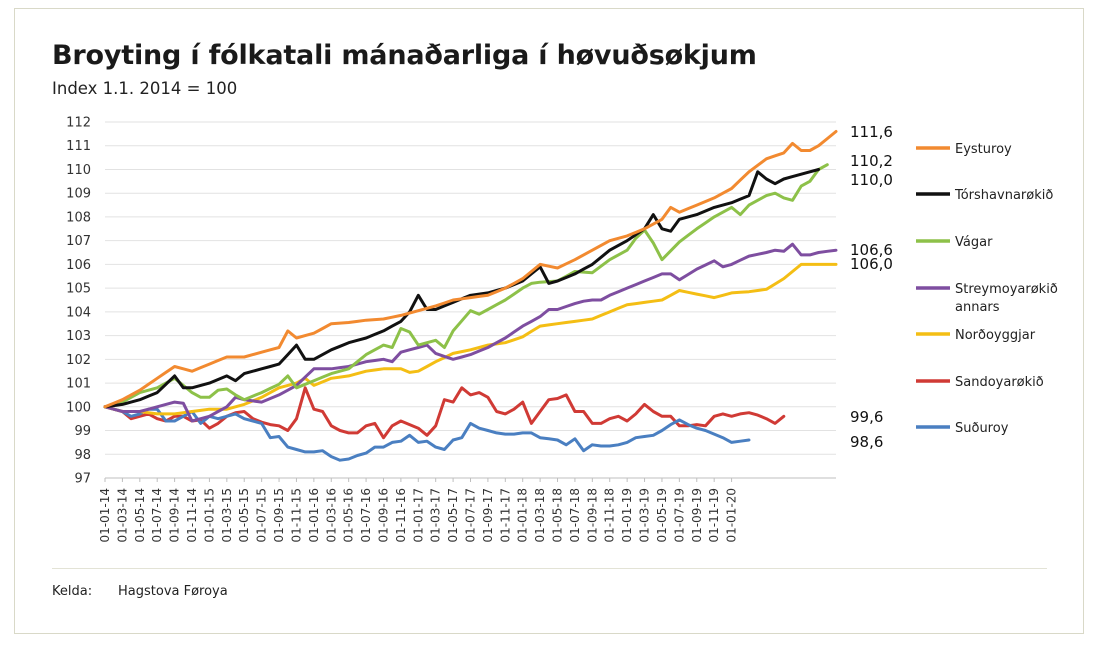 The height and width of the screenshot is (647, 1100). I want to click on x-tick-label: 01-03-19, so click(645, 515).